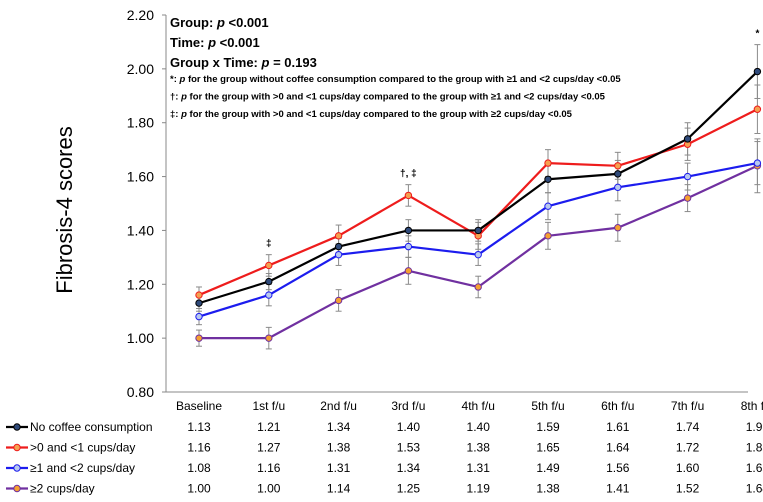 This screenshot has height=502, width=763. I want to click on table-cell: 1.99, so click(754, 427).